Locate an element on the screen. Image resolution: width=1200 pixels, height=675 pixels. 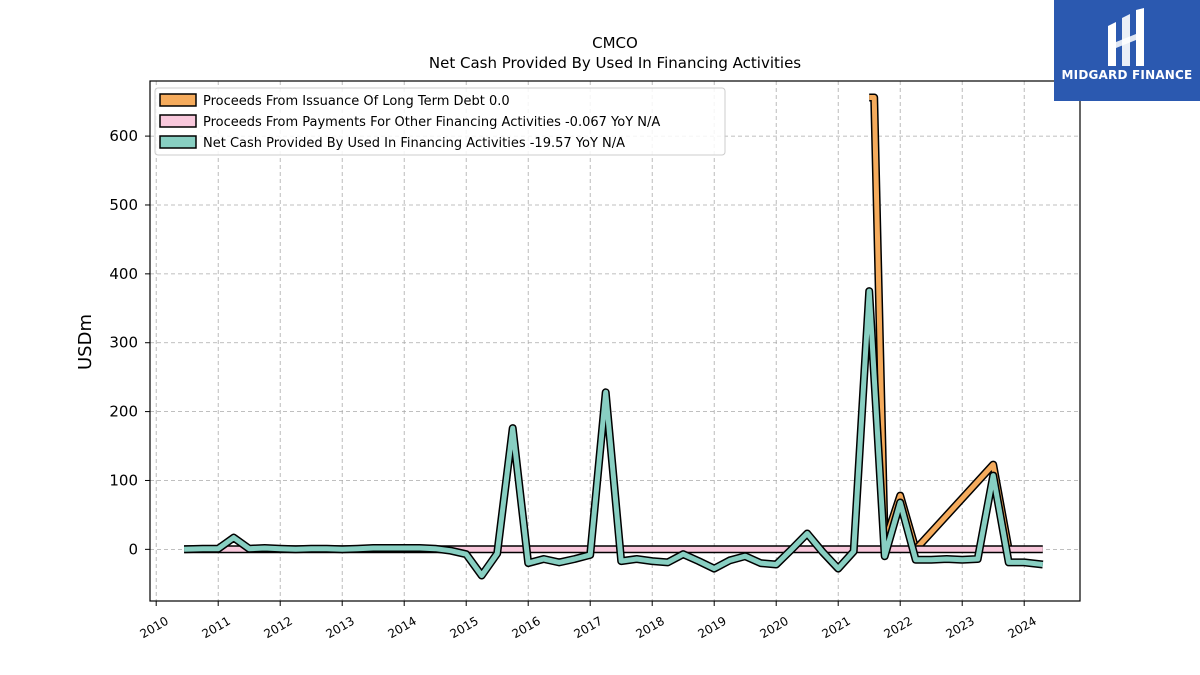
y-tick-label: 200 is located at coordinates (123, 412).